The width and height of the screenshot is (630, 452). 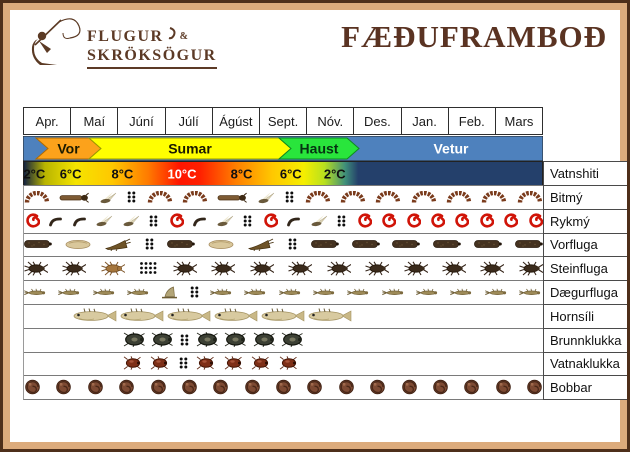 I want to click on logo: FLUGUR & SKRÖKSÖGUR, so click(x=122, y=42).